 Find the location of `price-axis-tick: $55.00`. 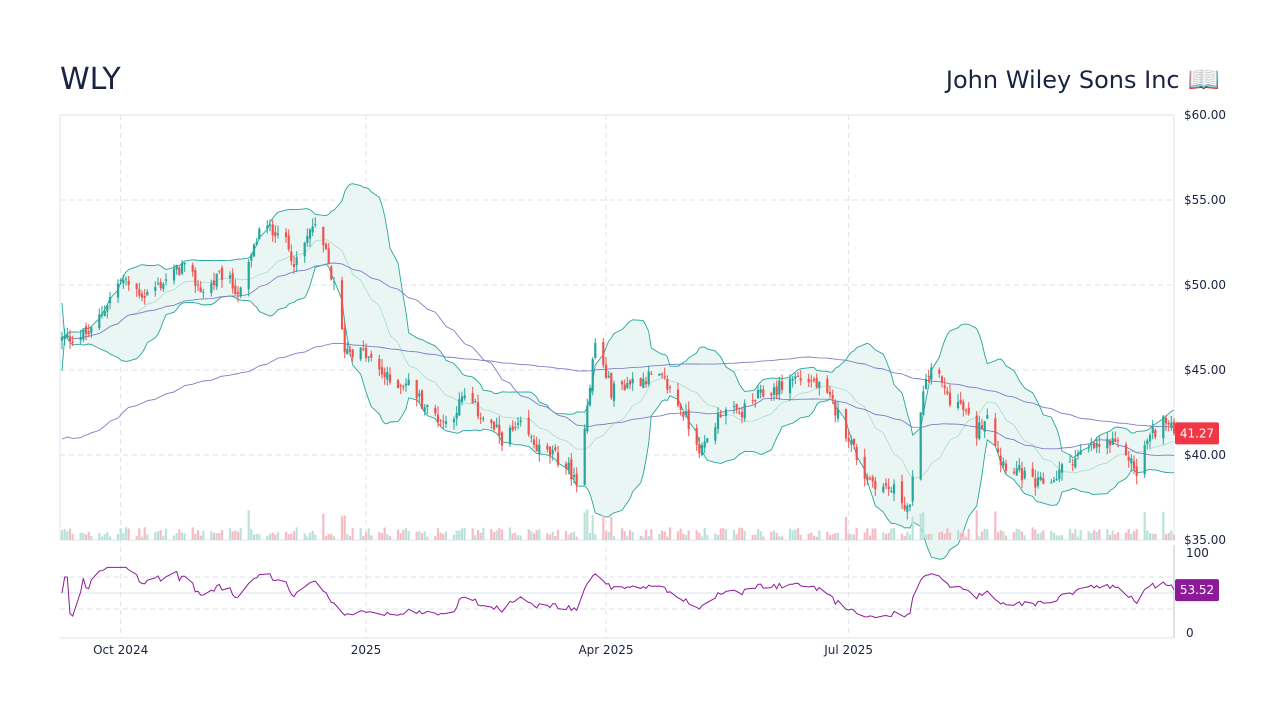

price-axis-tick: $55.00 is located at coordinates (1205, 200).